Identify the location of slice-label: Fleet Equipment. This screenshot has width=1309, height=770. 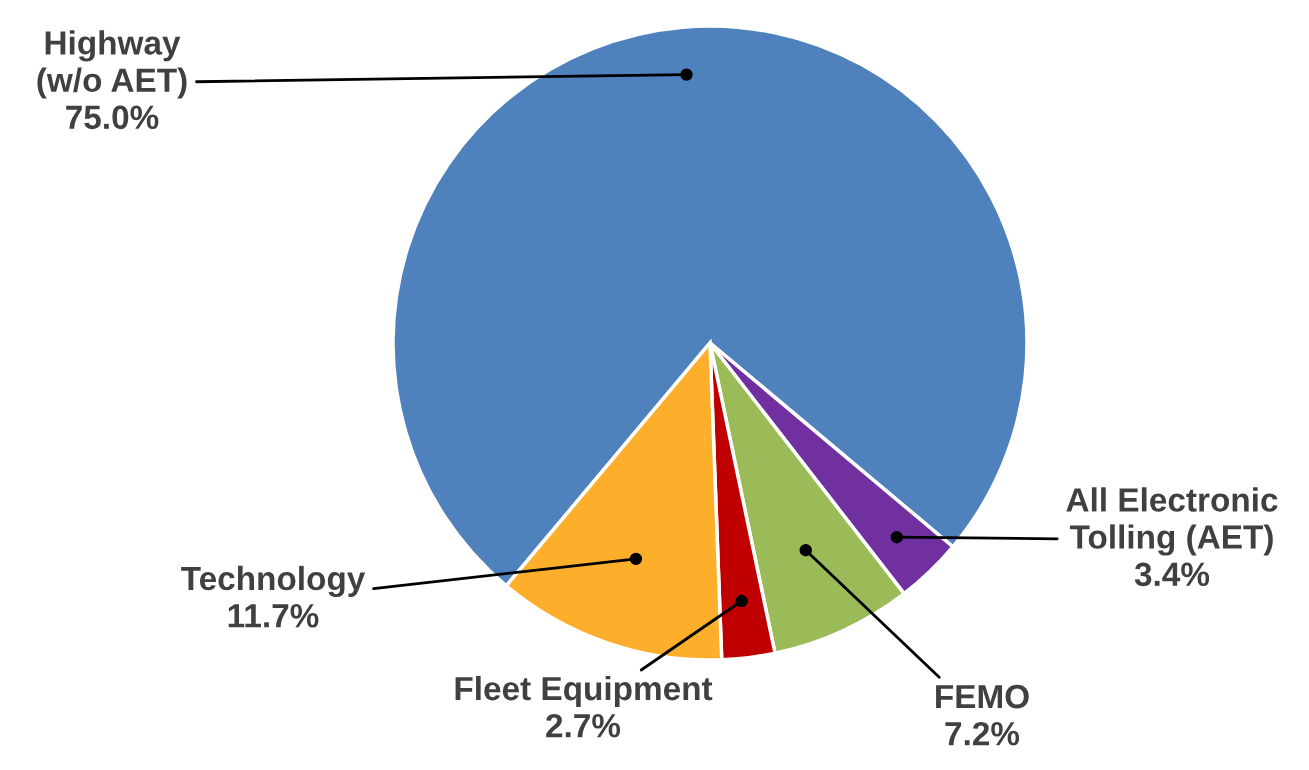
(584, 691).